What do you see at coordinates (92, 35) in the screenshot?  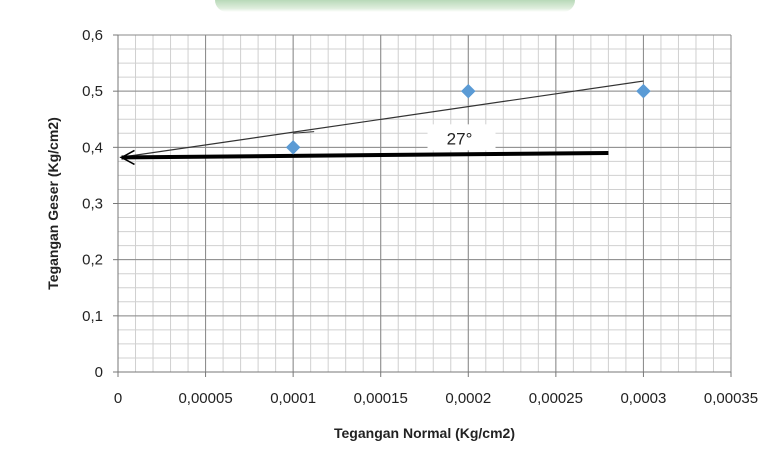 I see `y-tick-label: 0,6` at bounding box center [92, 35].